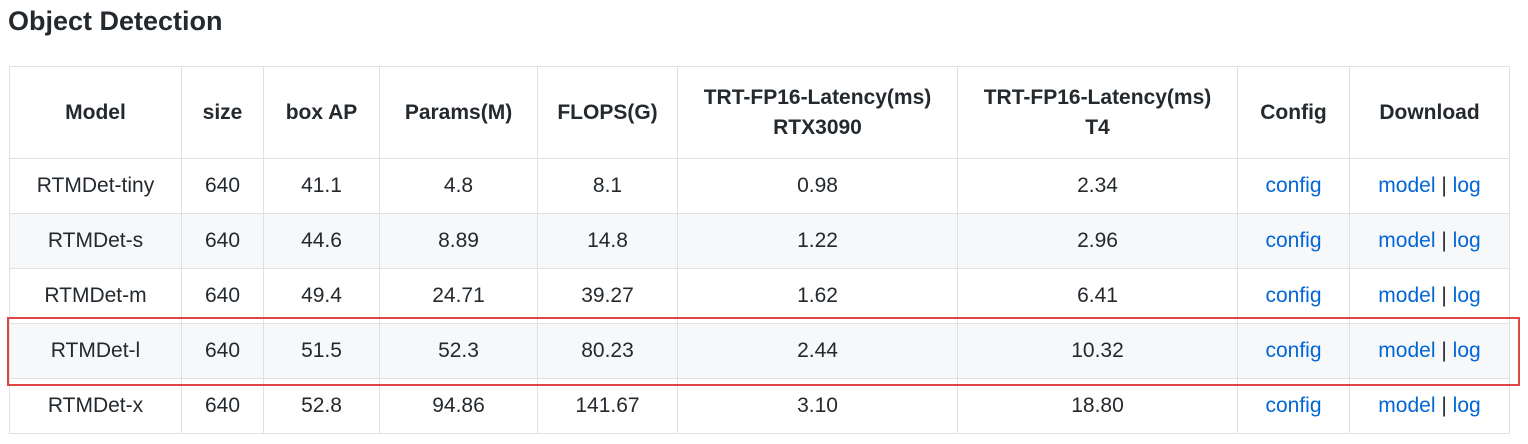  I want to click on cell-text: 2.34, so click(1097, 185).